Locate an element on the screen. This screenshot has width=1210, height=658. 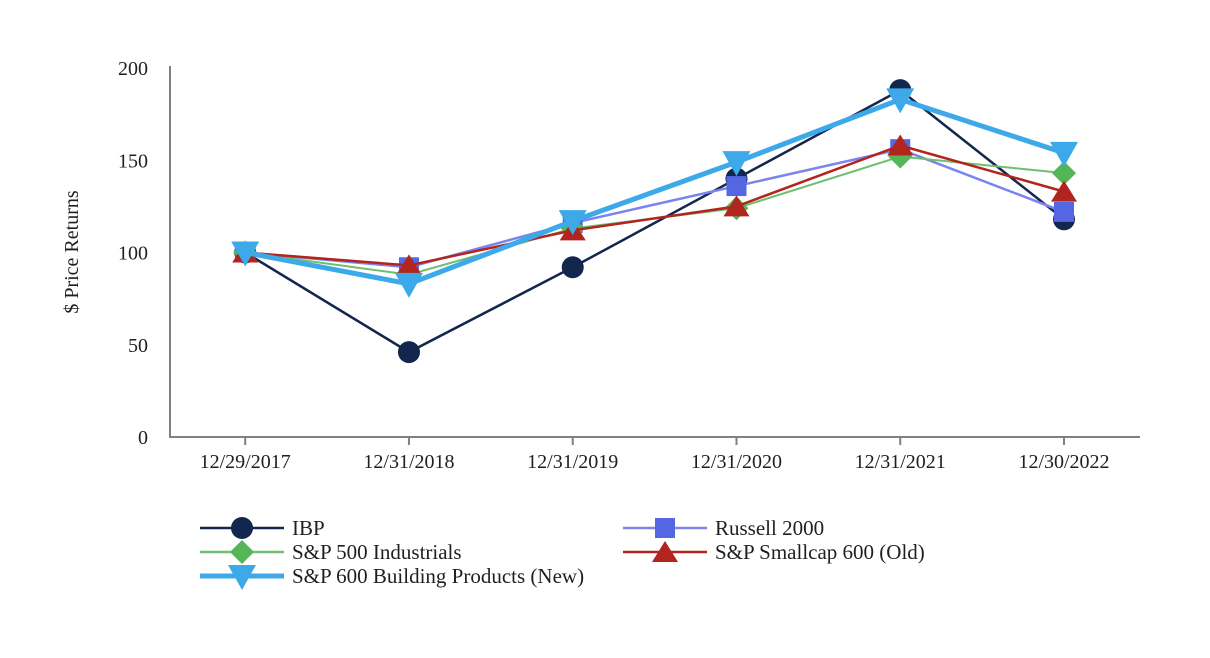
legend-label-russell-2000: Russell 2000 is located at coordinates (769, 528).